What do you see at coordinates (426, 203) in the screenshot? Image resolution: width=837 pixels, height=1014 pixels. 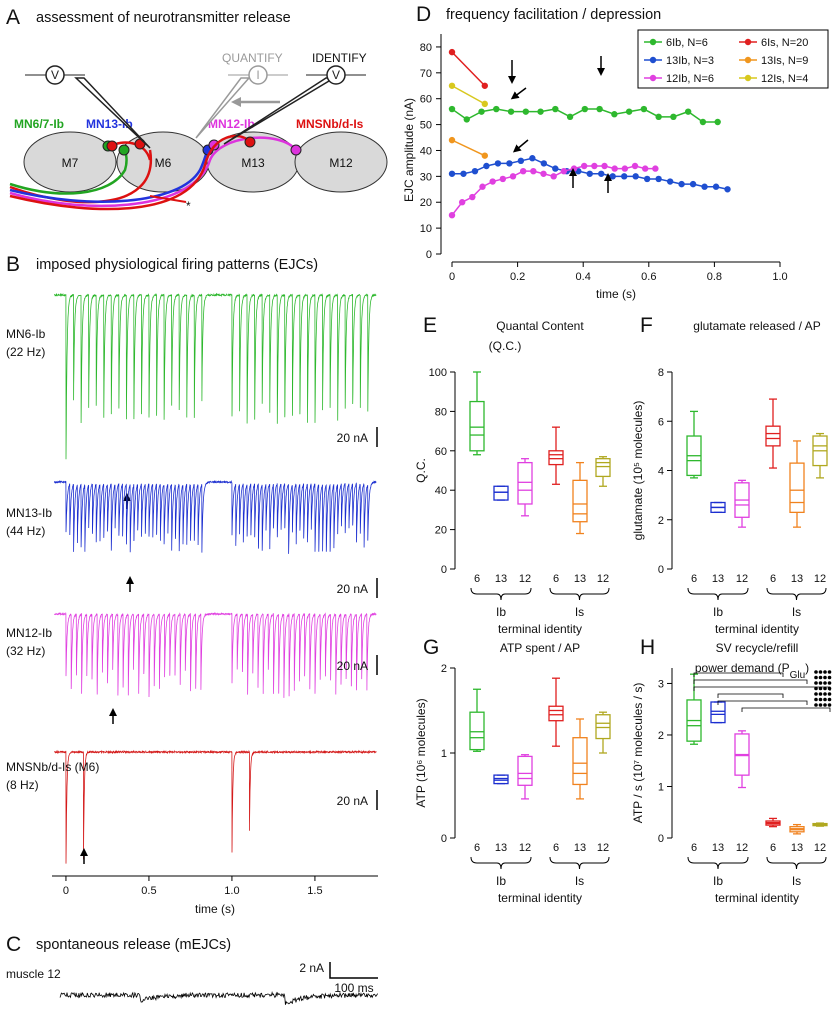 I see `y-tick-label: 20` at bounding box center [426, 203].